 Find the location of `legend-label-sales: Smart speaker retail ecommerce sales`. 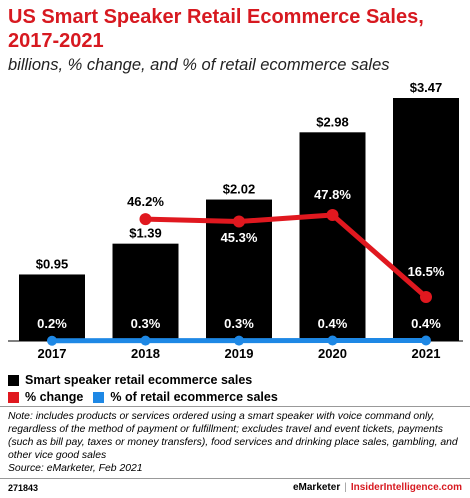

legend-label-sales: Smart speaker retail ecommerce sales is located at coordinates (139, 380).